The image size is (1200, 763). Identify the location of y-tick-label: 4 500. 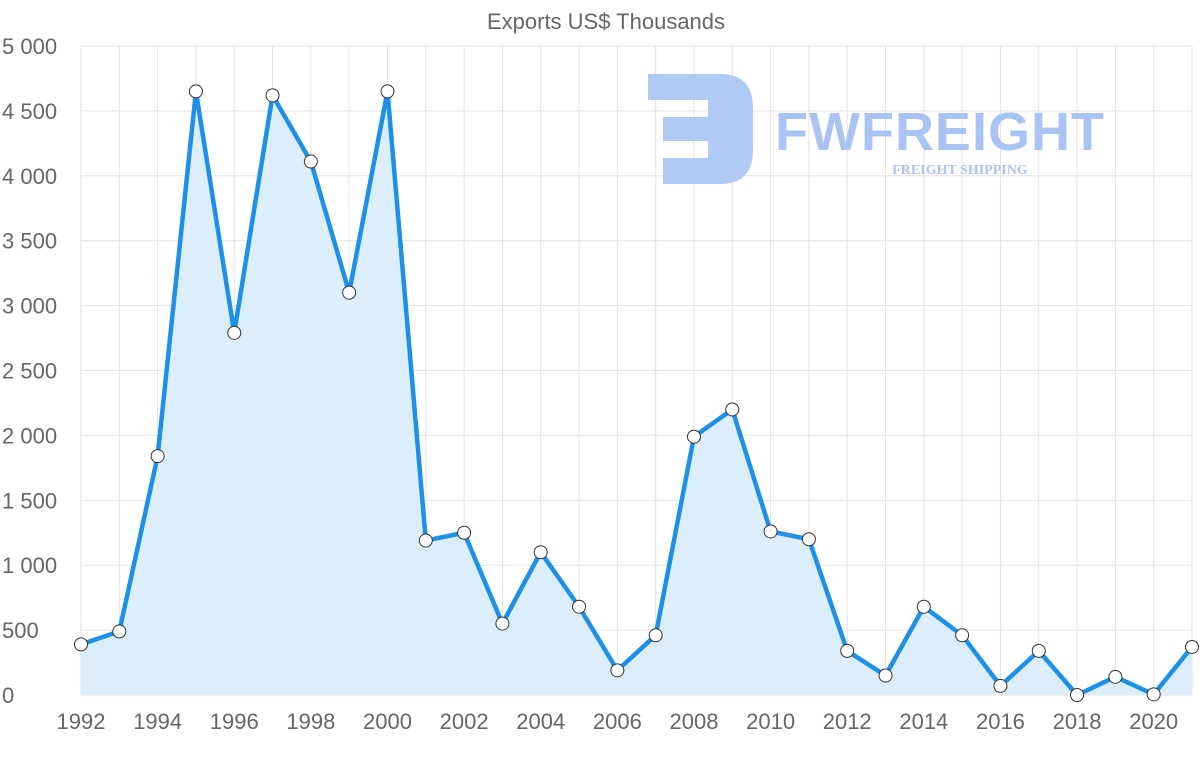
(29, 111).